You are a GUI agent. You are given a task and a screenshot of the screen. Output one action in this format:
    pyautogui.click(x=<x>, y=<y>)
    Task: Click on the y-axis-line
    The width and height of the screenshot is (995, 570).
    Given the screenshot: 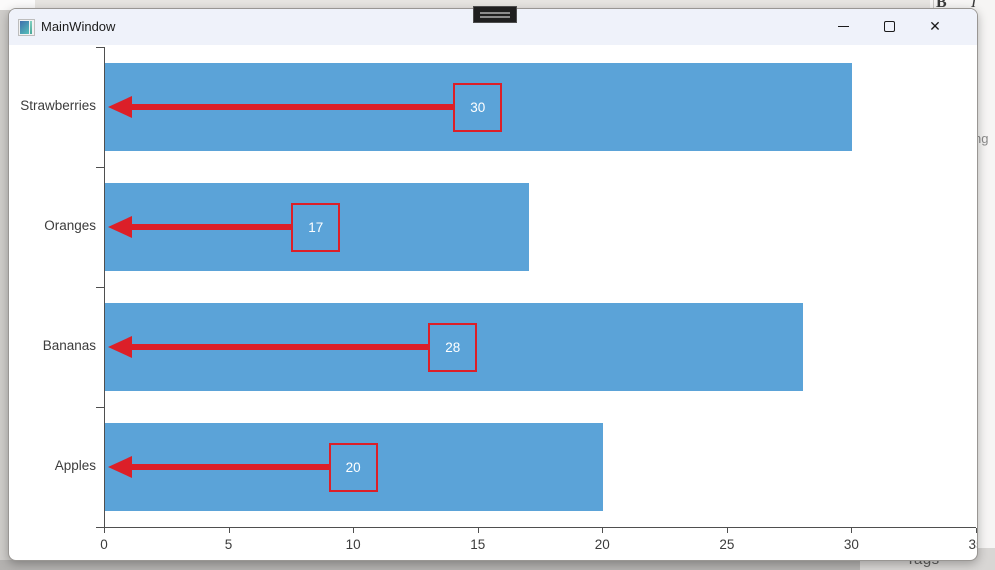 What is the action you would take?
    pyautogui.click(x=104, y=287)
    